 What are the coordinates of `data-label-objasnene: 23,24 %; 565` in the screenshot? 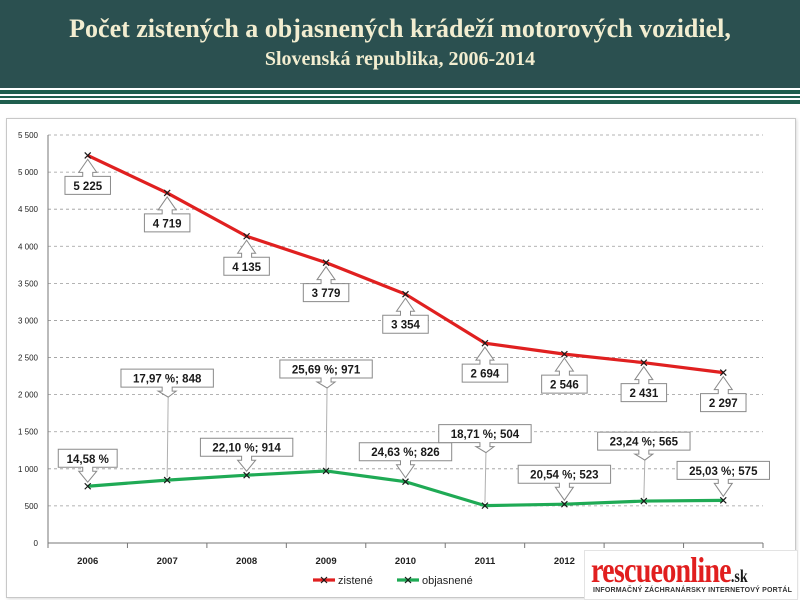 It's located at (644, 465).